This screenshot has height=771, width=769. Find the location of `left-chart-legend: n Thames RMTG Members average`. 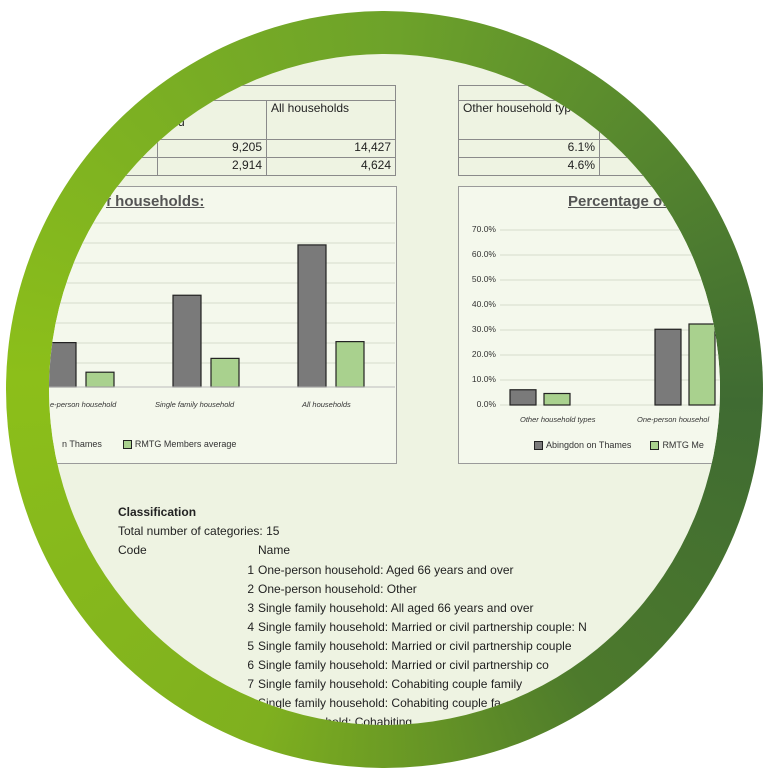

left-chart-legend: n Thames RMTG Members average is located at coordinates (149, 444).